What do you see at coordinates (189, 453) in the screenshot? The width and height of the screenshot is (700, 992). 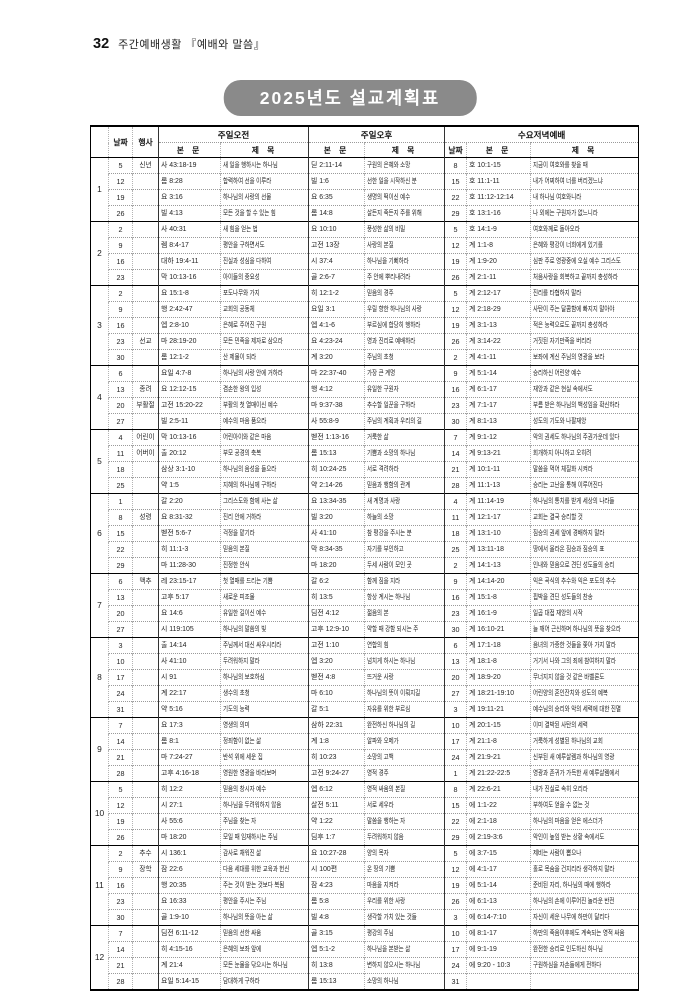 I see `am-ref-cell: 출 20:12` at bounding box center [189, 453].